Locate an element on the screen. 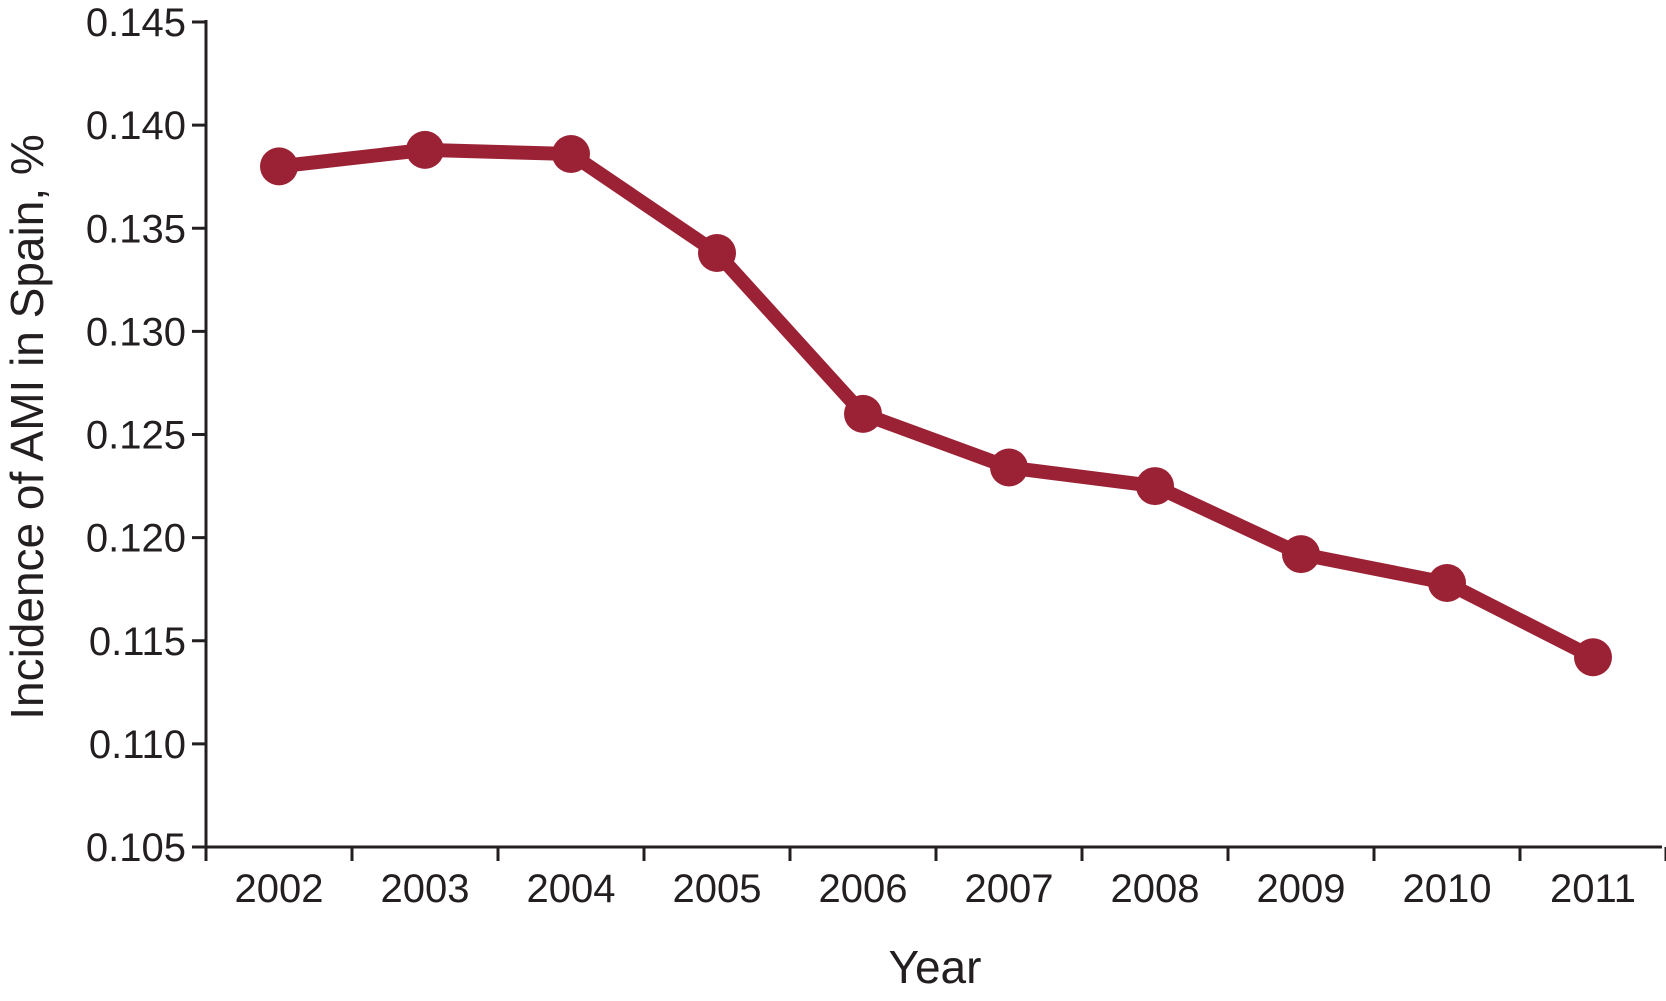  y-tick-label: 0.115 is located at coordinates (137, 642).